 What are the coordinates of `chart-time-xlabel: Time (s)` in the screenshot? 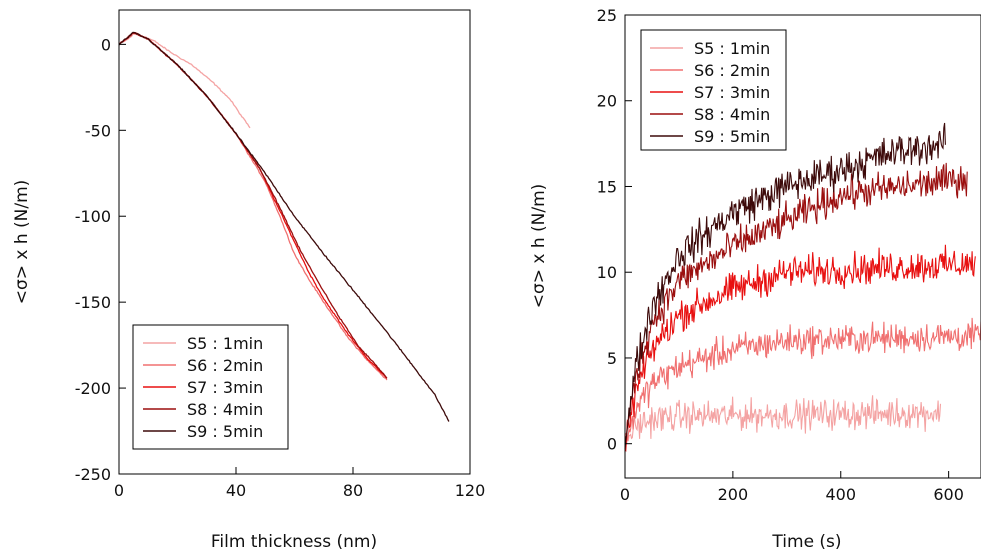 It's located at (806, 542).